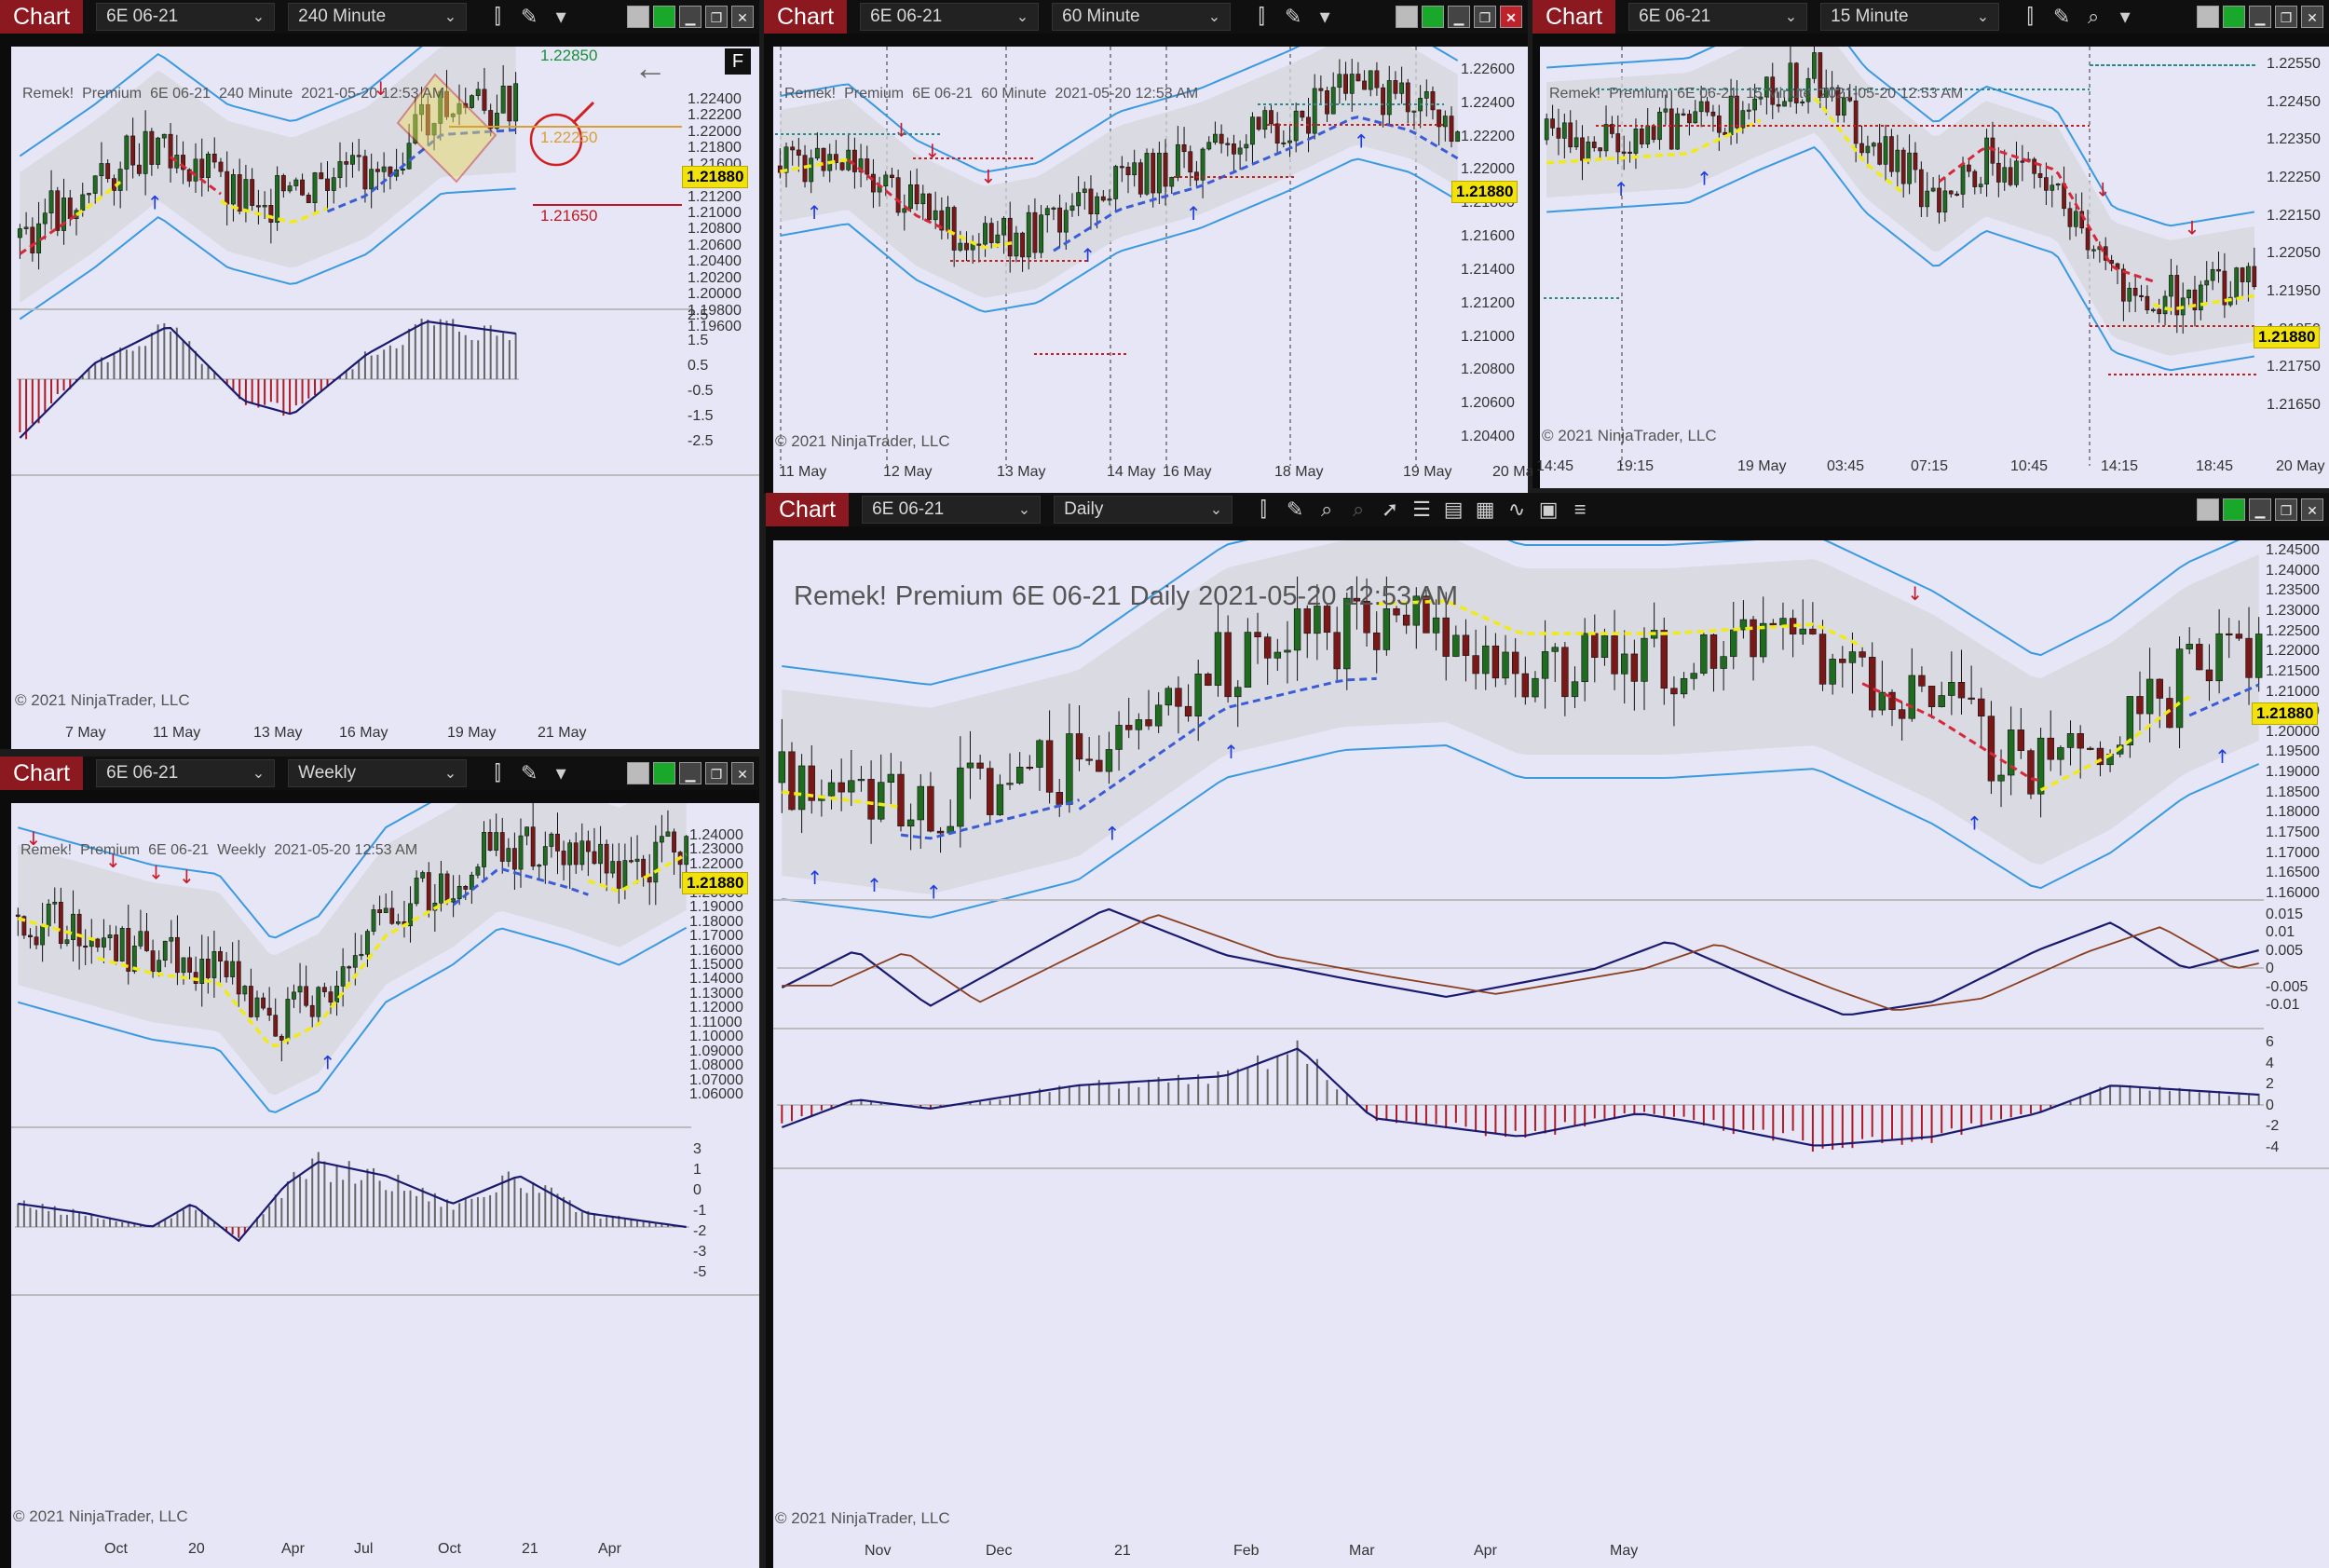  Describe the element at coordinates (715, 196) in the screenshot. I see `axis-tick-label: 1.21200` at that location.